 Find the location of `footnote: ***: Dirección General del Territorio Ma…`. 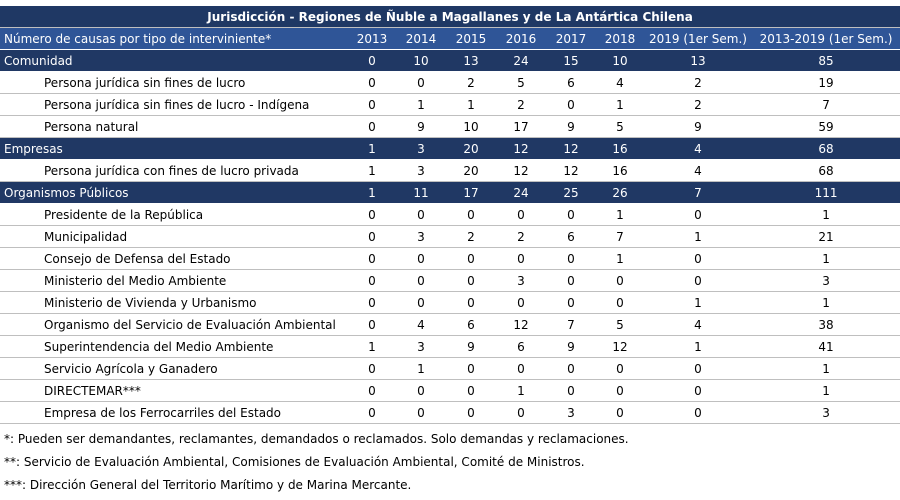

footnote: ***: Dirección General del Territorio Ma… is located at coordinates (208, 485).